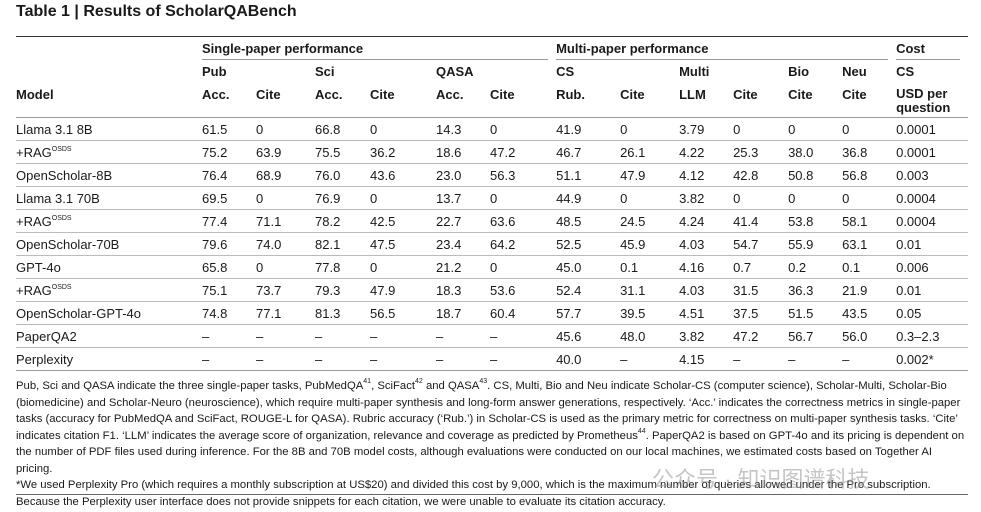  I want to click on value-cell: 75.5, so click(328, 152).